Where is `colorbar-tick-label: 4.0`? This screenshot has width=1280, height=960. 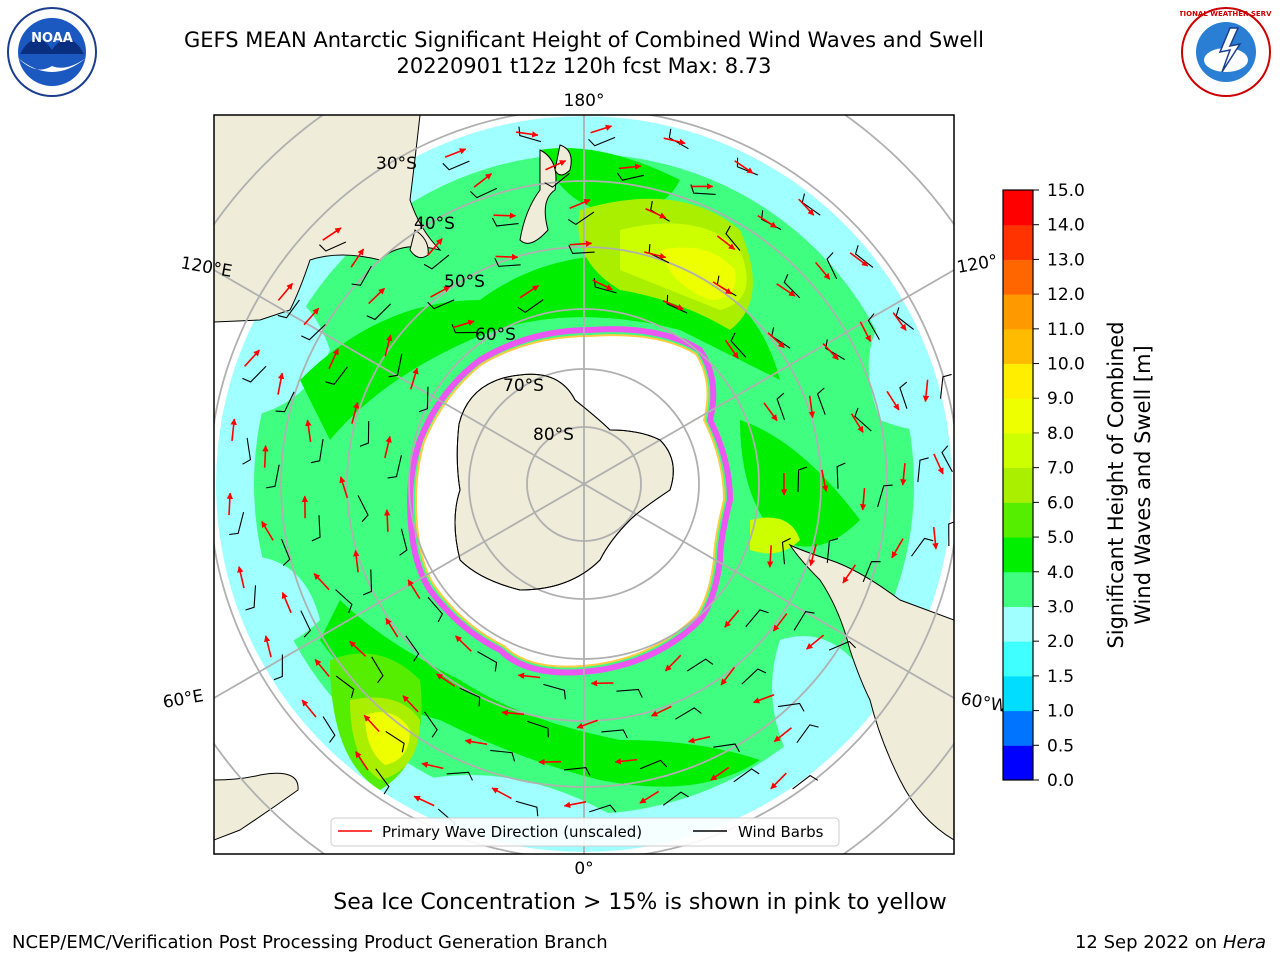
colorbar-tick-label: 4.0 is located at coordinates (1060, 573).